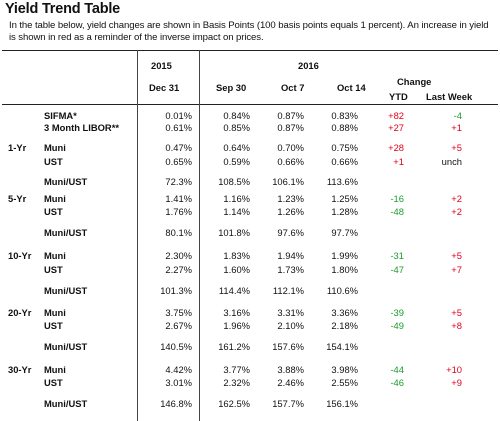 The width and height of the screenshot is (500, 421). Describe the element at coordinates (397, 325) in the screenshot. I see `cell-ytd-change: -49` at that location.